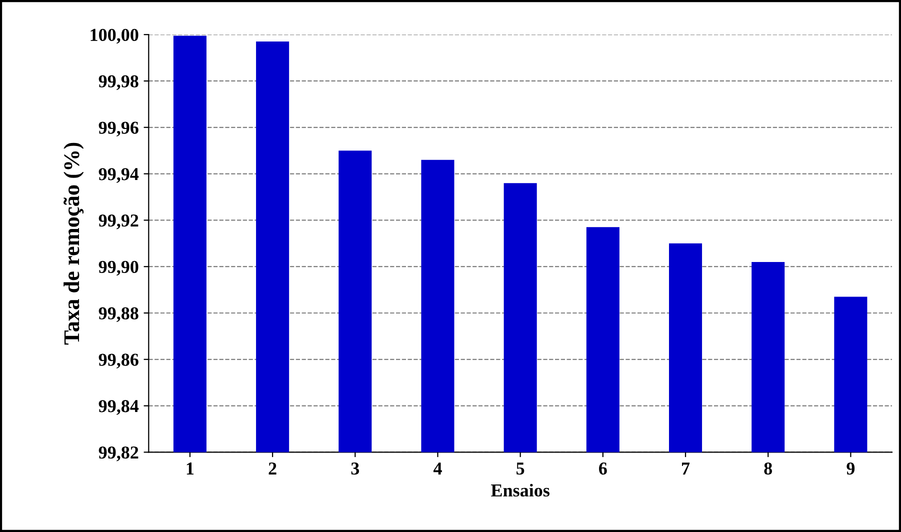 The image size is (901, 532). Describe the element at coordinates (118, 314) in the screenshot. I see `y-tick-label: 99,88` at that location.